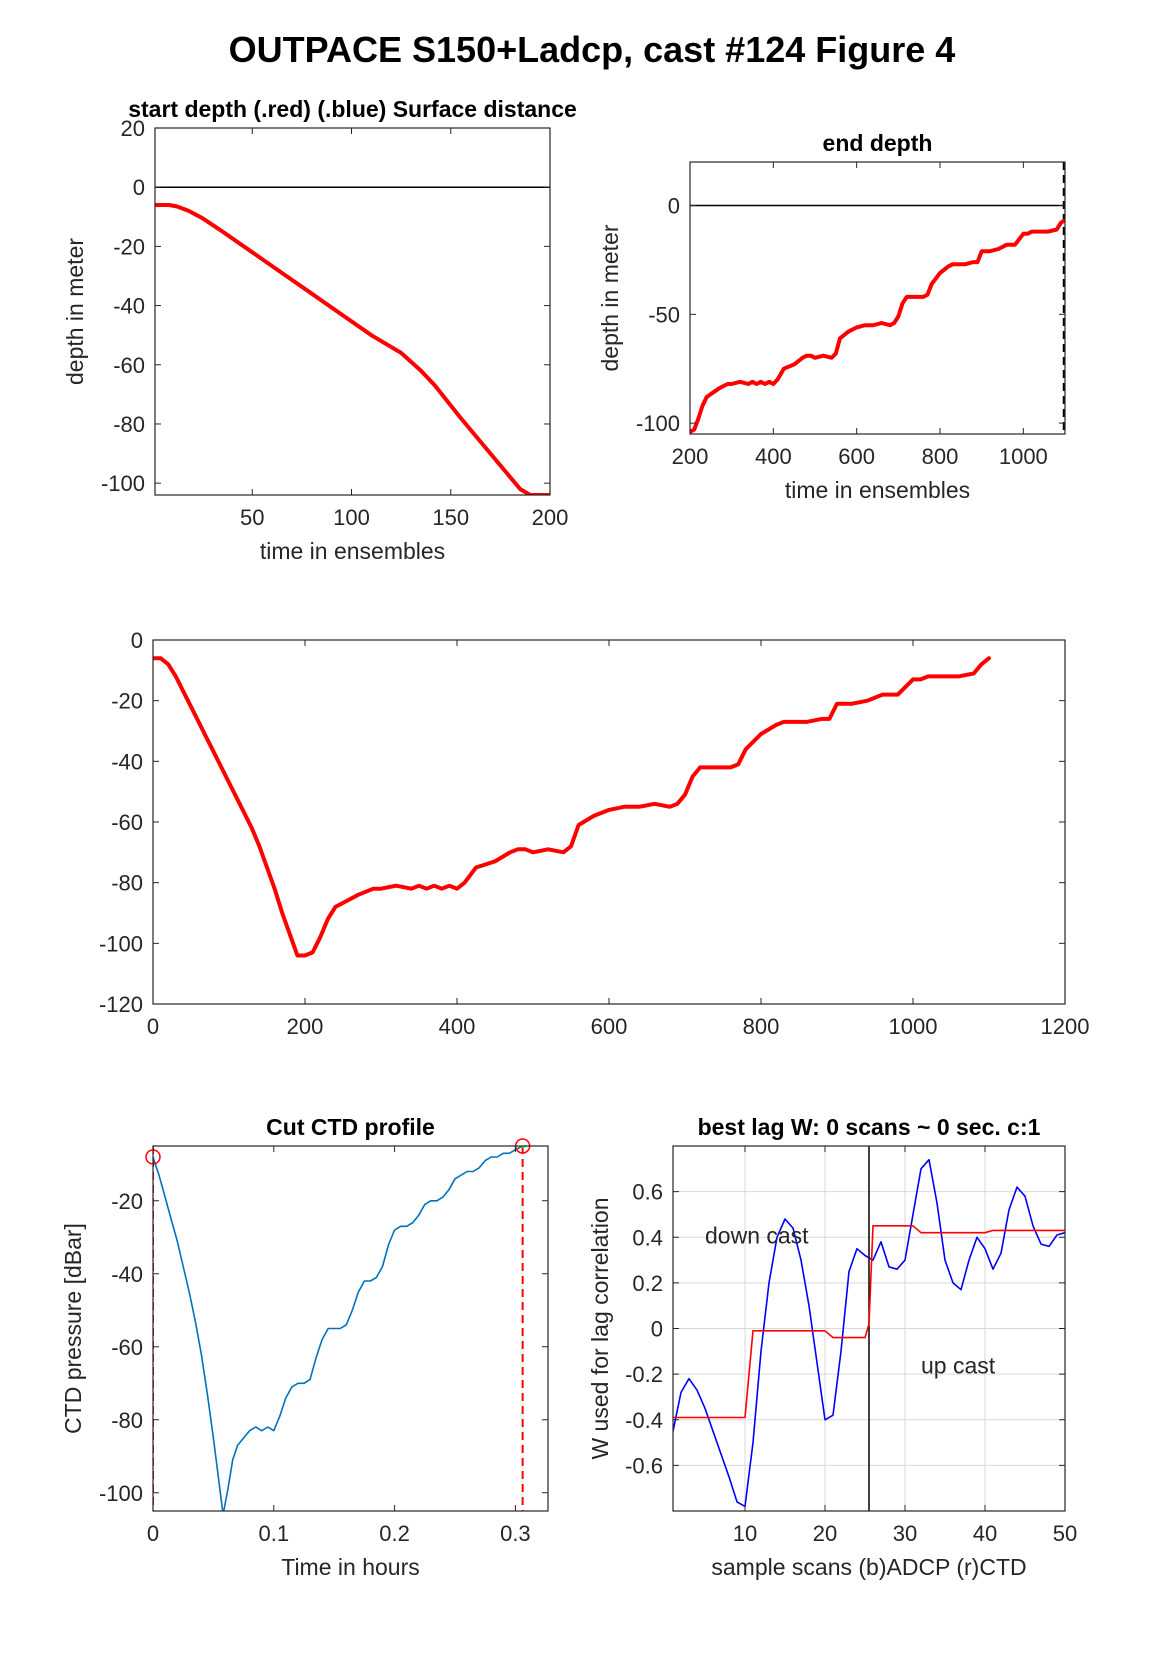 The image size is (1165, 1679). Describe the element at coordinates (73, 1328) in the screenshot. I see `y-axis-label: CTD pressure [dBar]` at that location.